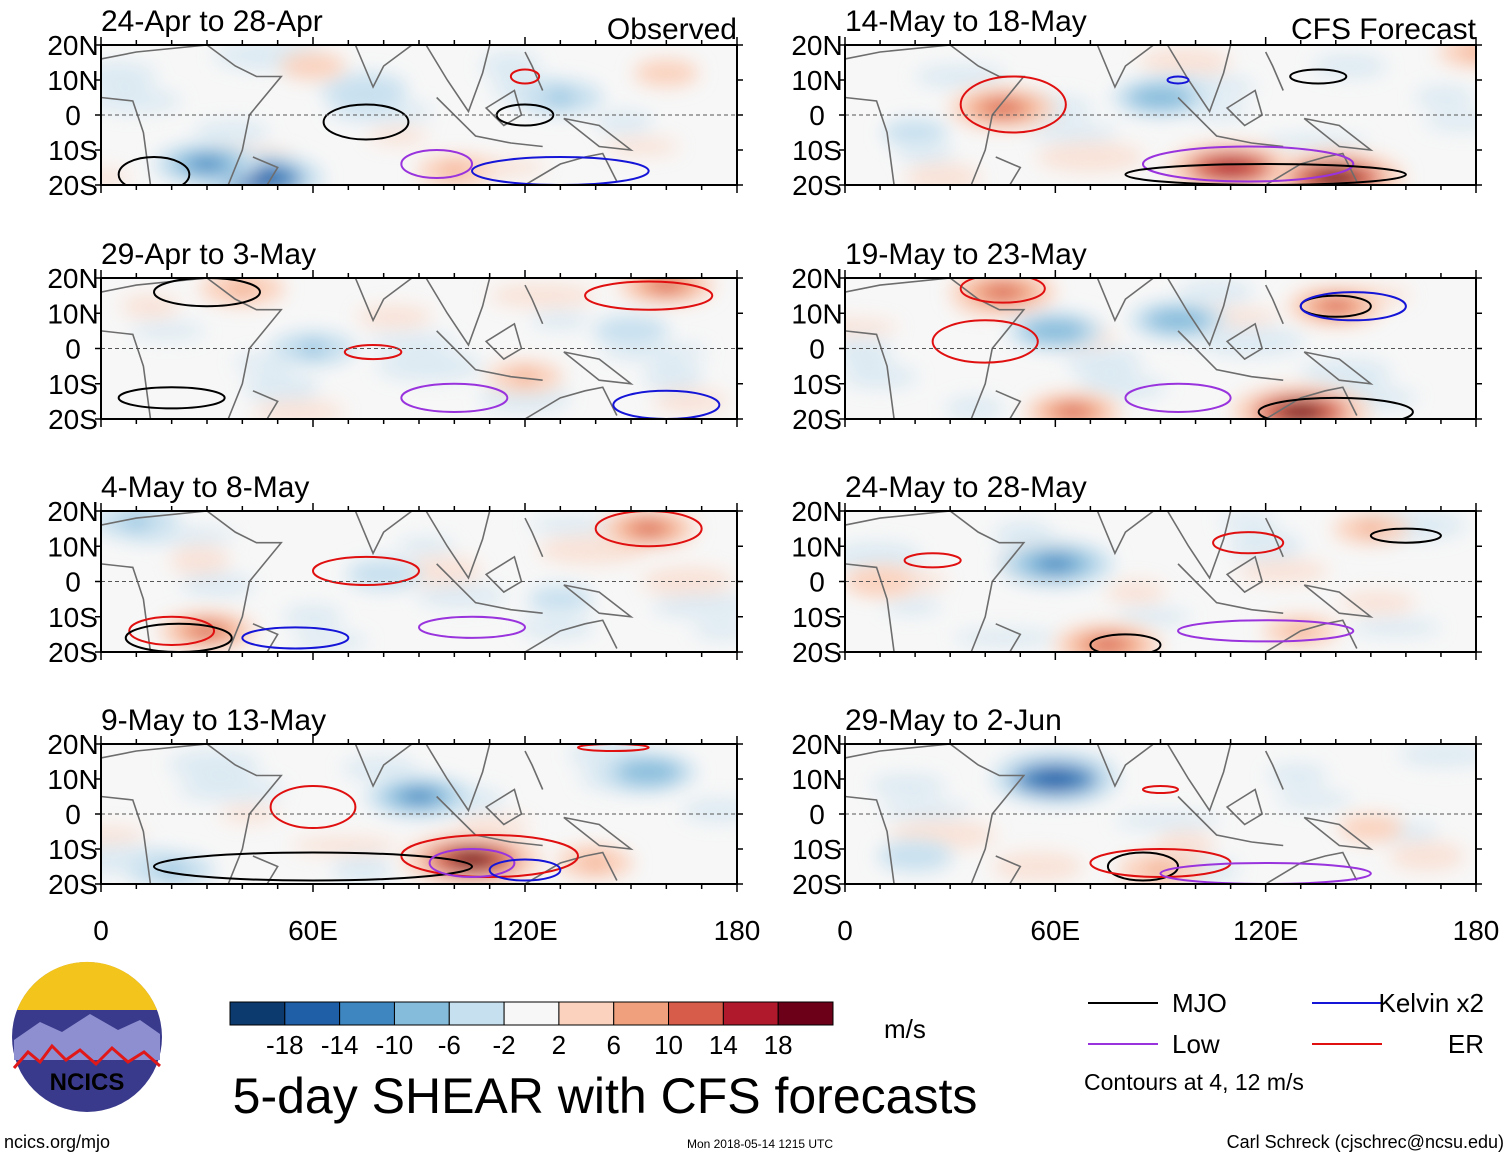 The height and width of the screenshot is (1158, 1510). What do you see at coordinates (571, 402) in the screenshot?
I see `coastline-australia` at bounding box center [571, 402].